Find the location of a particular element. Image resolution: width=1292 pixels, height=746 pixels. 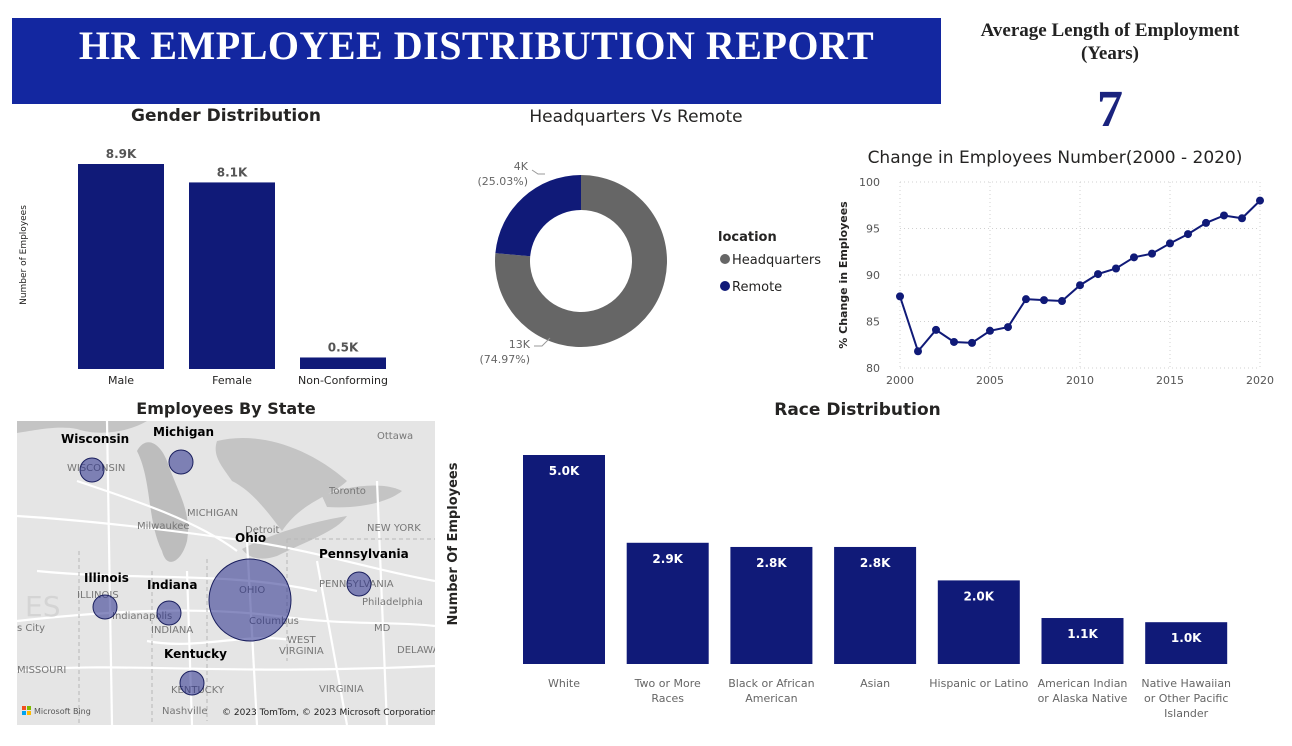

map-title: Employees By State is located at coordinates (226, 408).